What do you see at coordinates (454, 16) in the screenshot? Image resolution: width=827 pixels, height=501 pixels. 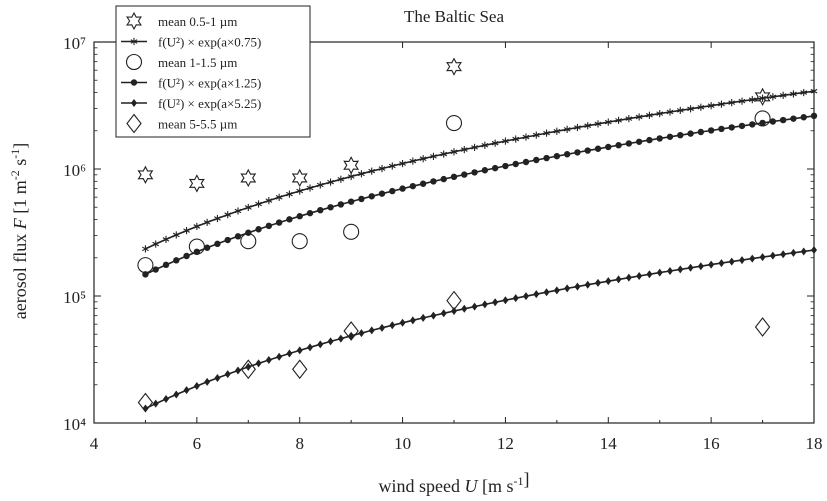 I see `chart-title: The Baltic Sea` at bounding box center [454, 16].